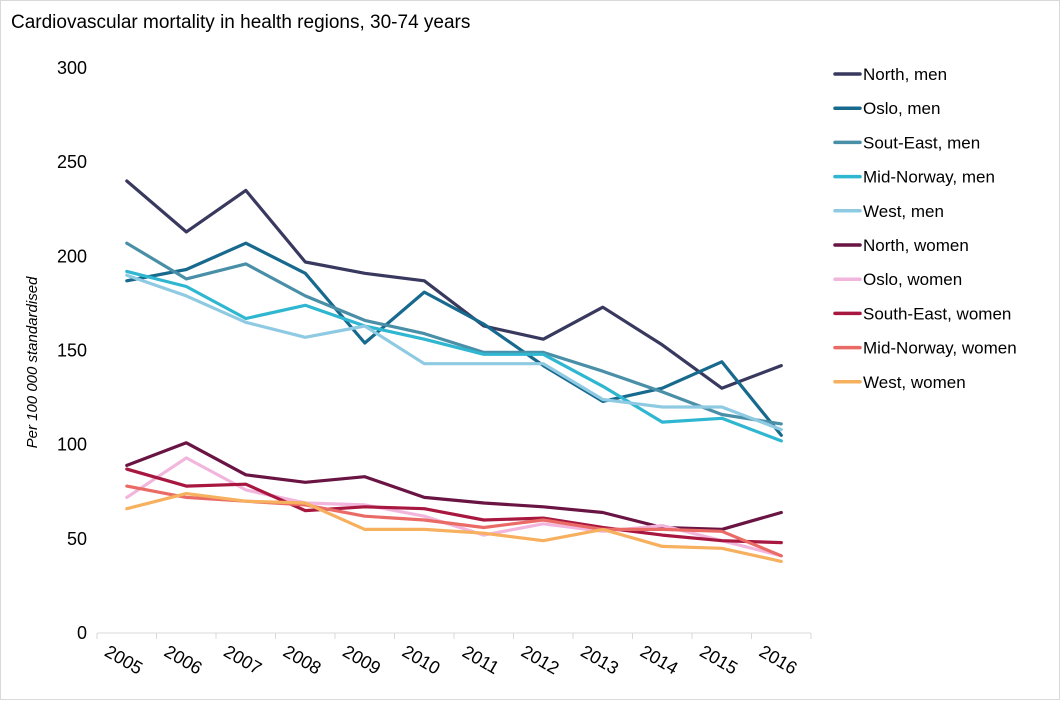  I want to click on legend-item: Sout-East, men, so click(906, 142).